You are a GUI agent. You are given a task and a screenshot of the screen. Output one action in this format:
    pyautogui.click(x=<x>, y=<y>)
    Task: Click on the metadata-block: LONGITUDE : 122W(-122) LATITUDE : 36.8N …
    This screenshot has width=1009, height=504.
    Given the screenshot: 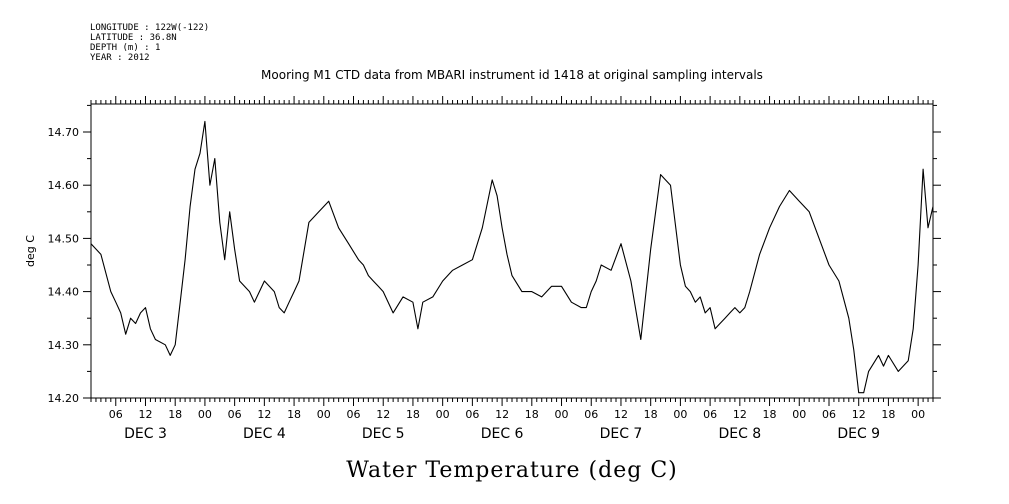 What is the action you would take?
    pyautogui.click(x=149, y=43)
    